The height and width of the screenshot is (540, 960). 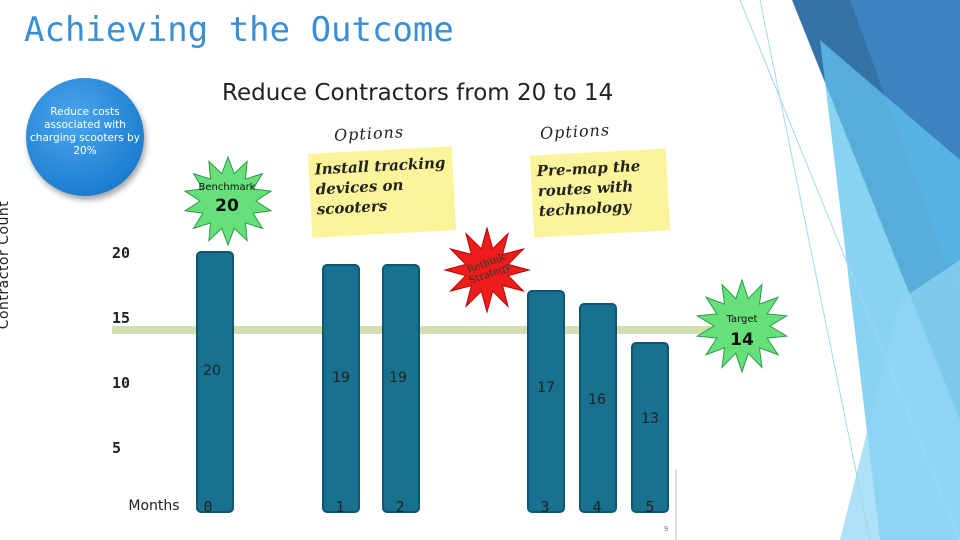 What do you see at coordinates (546, 388) in the screenshot?
I see `data-label: 17` at bounding box center [546, 388].